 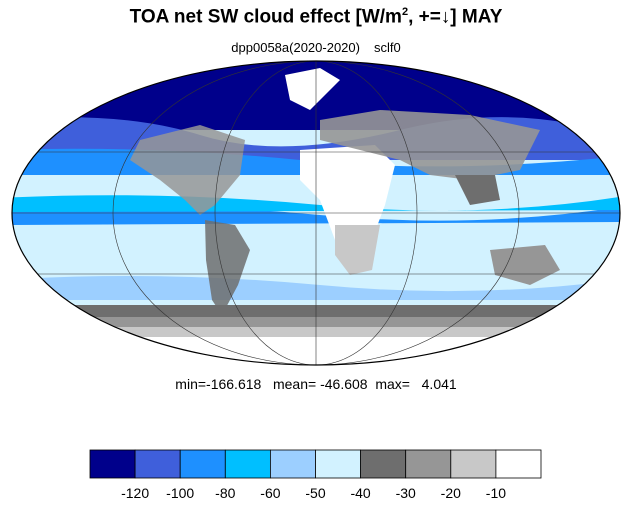 I want to click on south-asia, so click(x=477, y=190).